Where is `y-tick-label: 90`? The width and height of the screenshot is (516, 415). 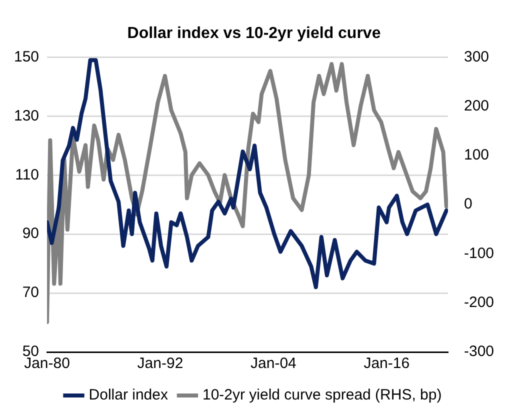 y-tick-label: 90 is located at coordinates (31, 233).